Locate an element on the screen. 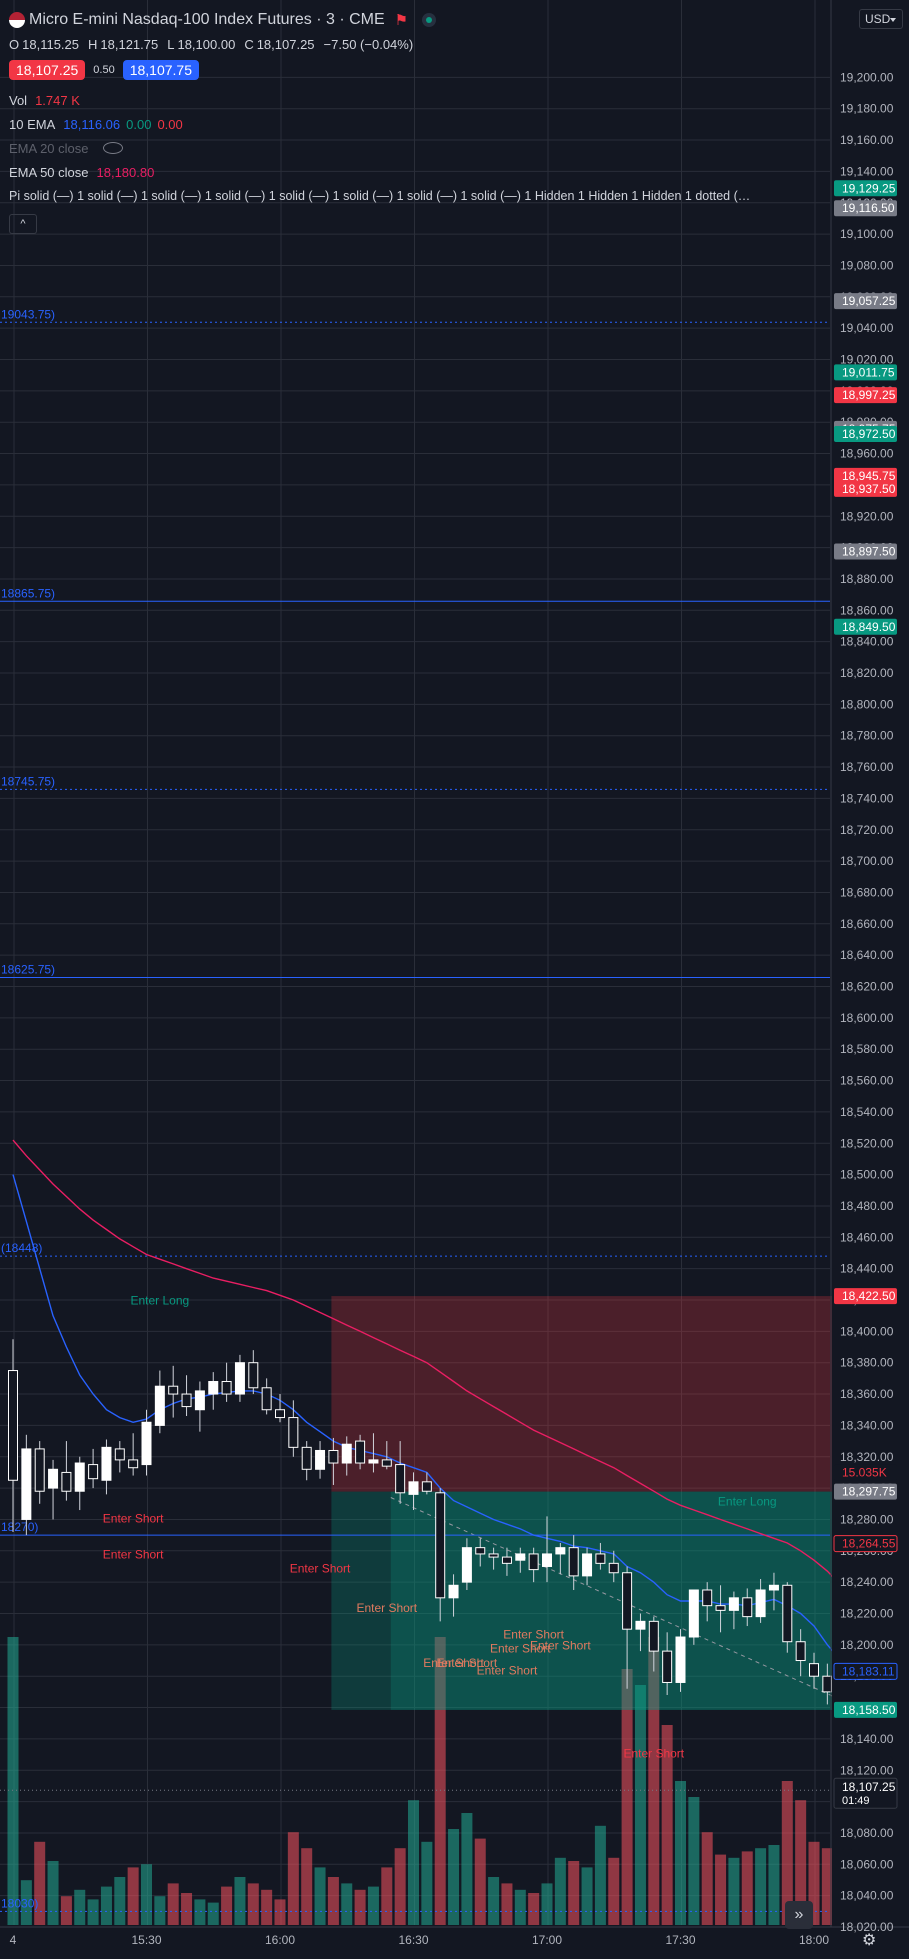 Image resolution: width=909 pixels, height=1959 pixels. hidden-eye-icon is located at coordinates (112, 148).